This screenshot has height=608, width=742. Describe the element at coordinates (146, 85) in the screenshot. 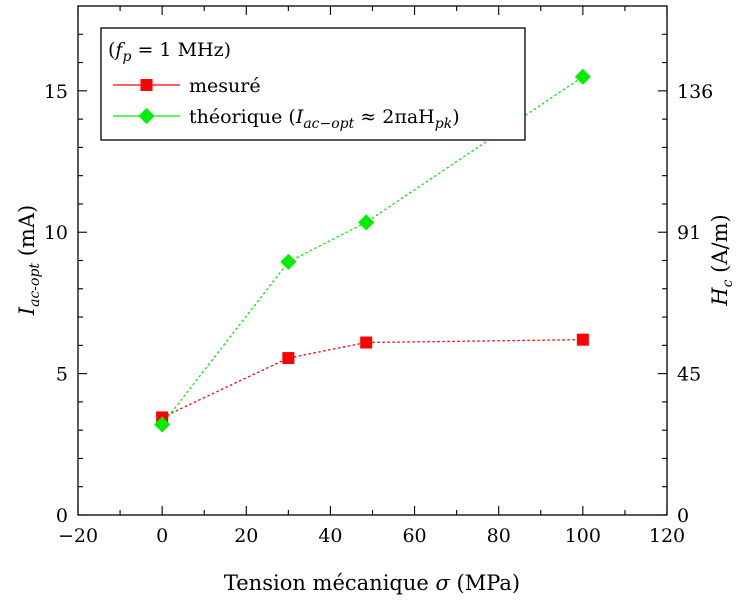

I see `legend-marker-mesure` at that location.